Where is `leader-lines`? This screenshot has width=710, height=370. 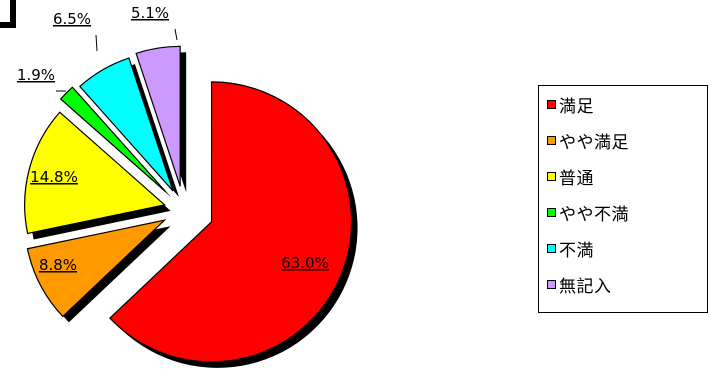
leader-lines is located at coordinates (117, 60).